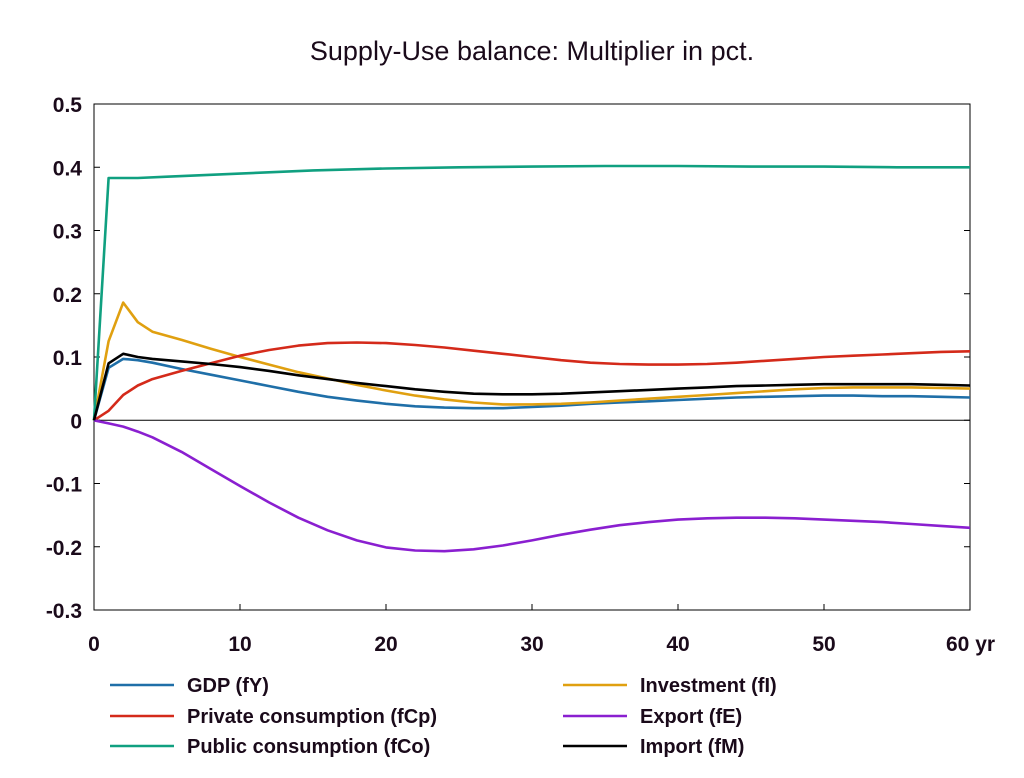 This screenshot has height=778, width=1024. I want to click on y-tick-label: 0.3, so click(67, 232).